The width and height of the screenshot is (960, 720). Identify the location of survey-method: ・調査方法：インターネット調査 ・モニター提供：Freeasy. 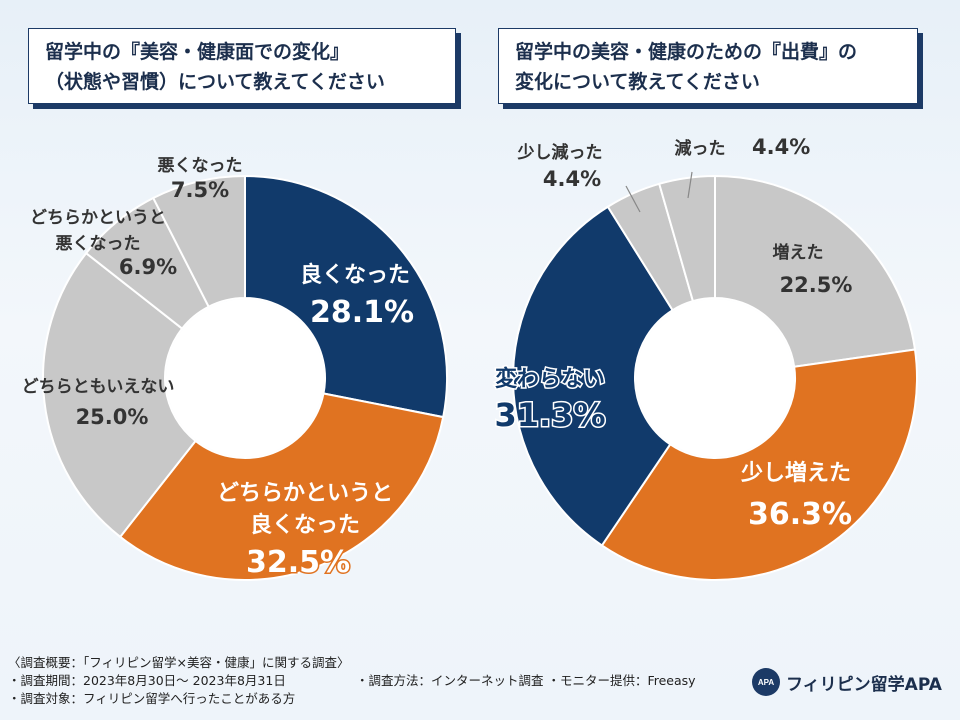
(526, 680).